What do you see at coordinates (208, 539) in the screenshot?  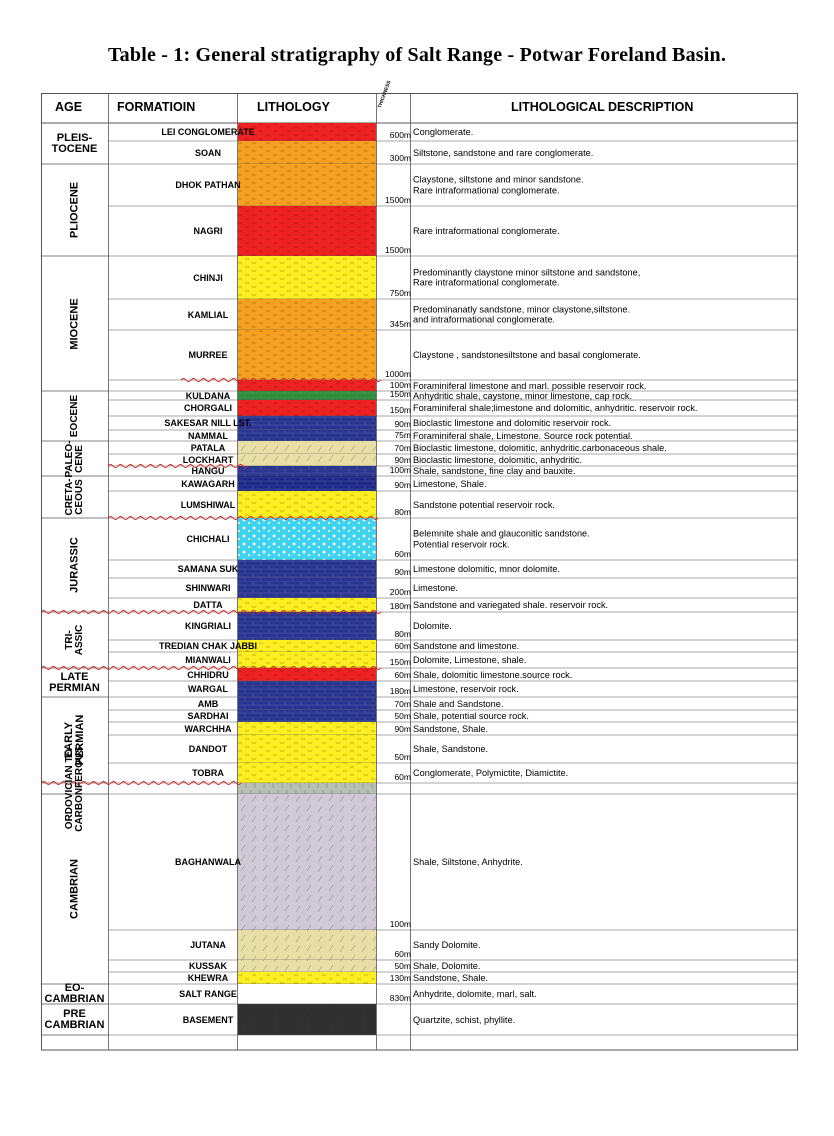 I see `formation-name: CHICHALI` at bounding box center [208, 539].